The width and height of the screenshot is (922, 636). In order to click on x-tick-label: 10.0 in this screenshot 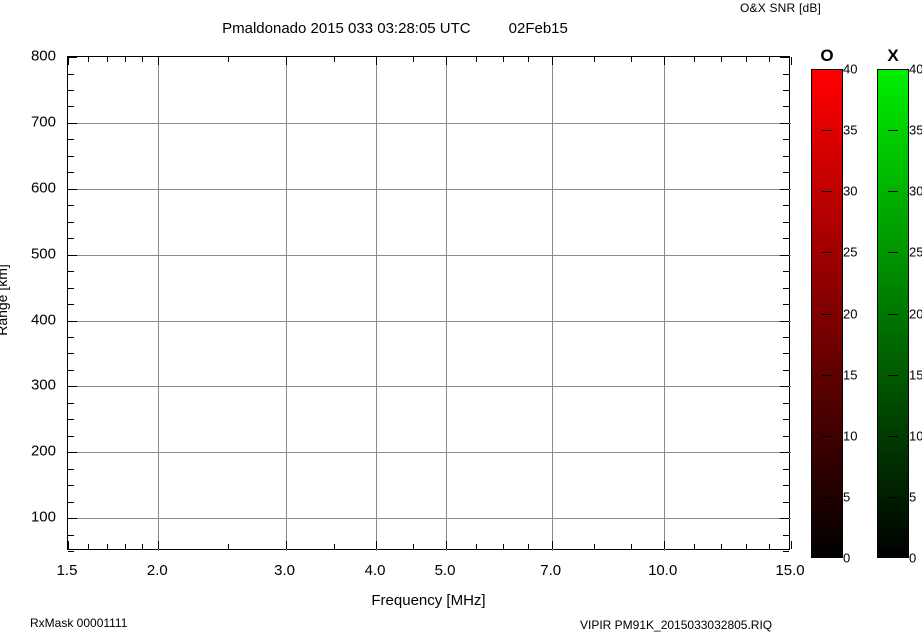, I will do `click(663, 570)`.